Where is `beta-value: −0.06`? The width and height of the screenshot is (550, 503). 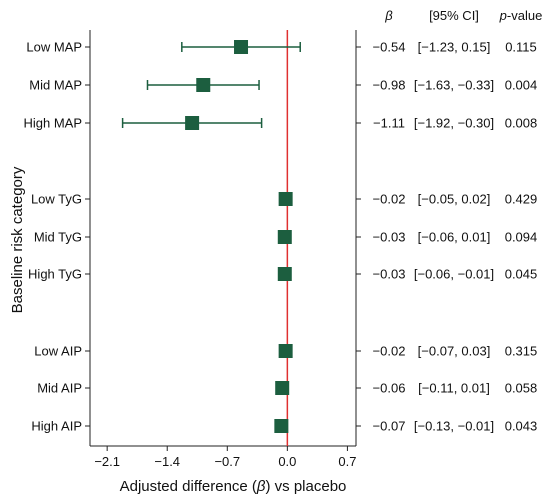
beta-value: −0.06 is located at coordinates (389, 388).